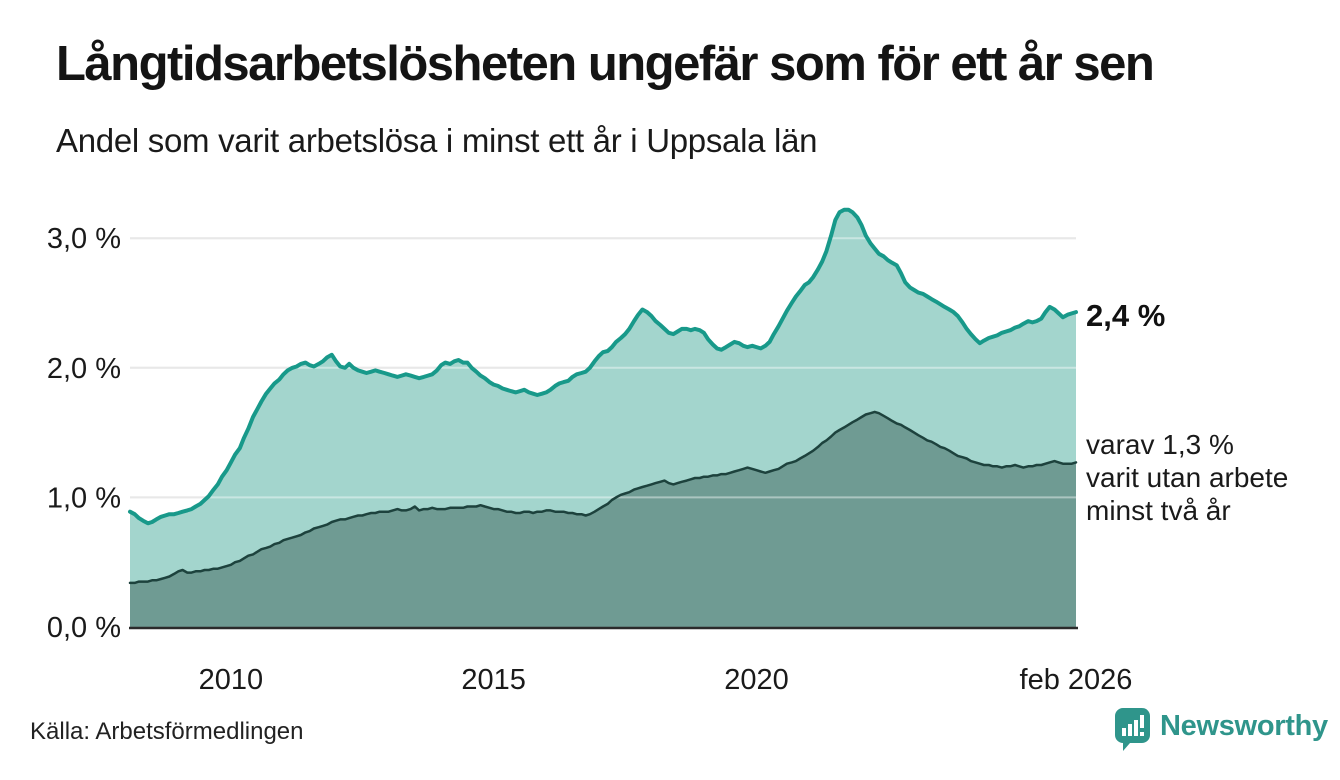 The height and width of the screenshot is (780, 1340). I want to click on y-axis-tick-label: 0,0 %, so click(84, 628).